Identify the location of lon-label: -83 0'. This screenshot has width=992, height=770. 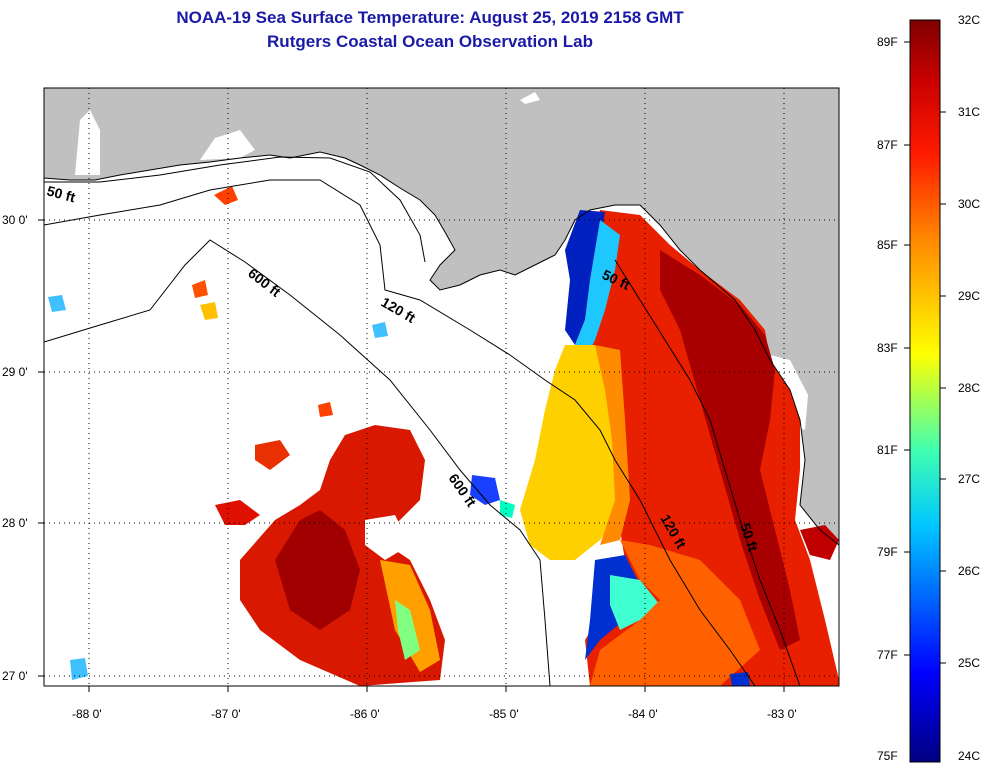
(782, 714).